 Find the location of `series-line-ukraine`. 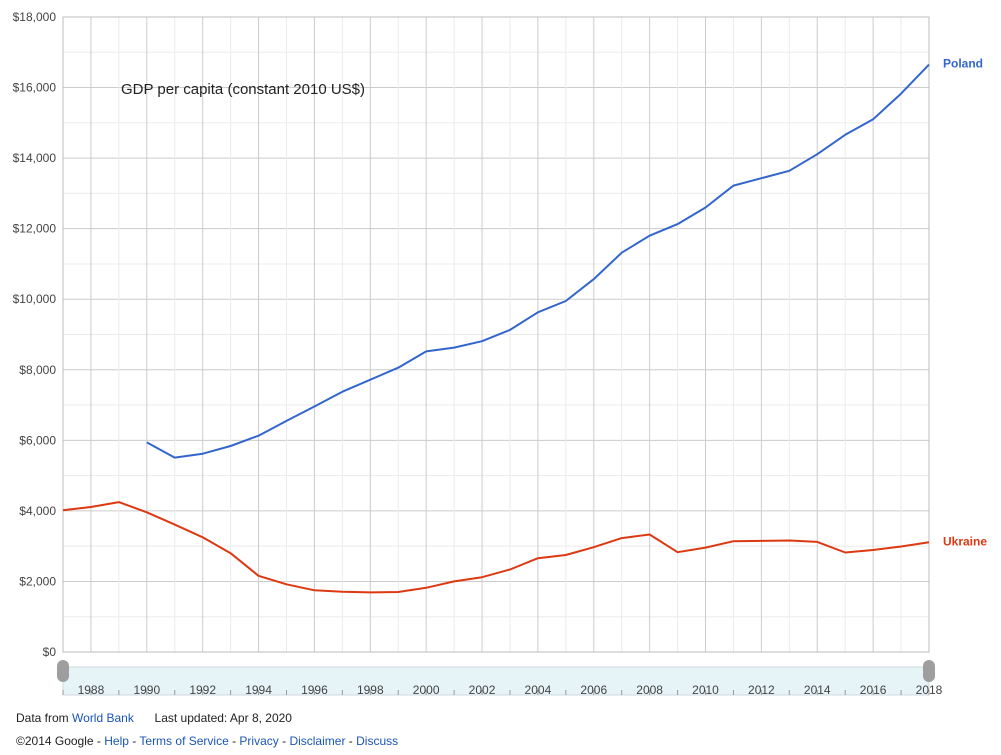

series-line-ukraine is located at coordinates (496, 547).